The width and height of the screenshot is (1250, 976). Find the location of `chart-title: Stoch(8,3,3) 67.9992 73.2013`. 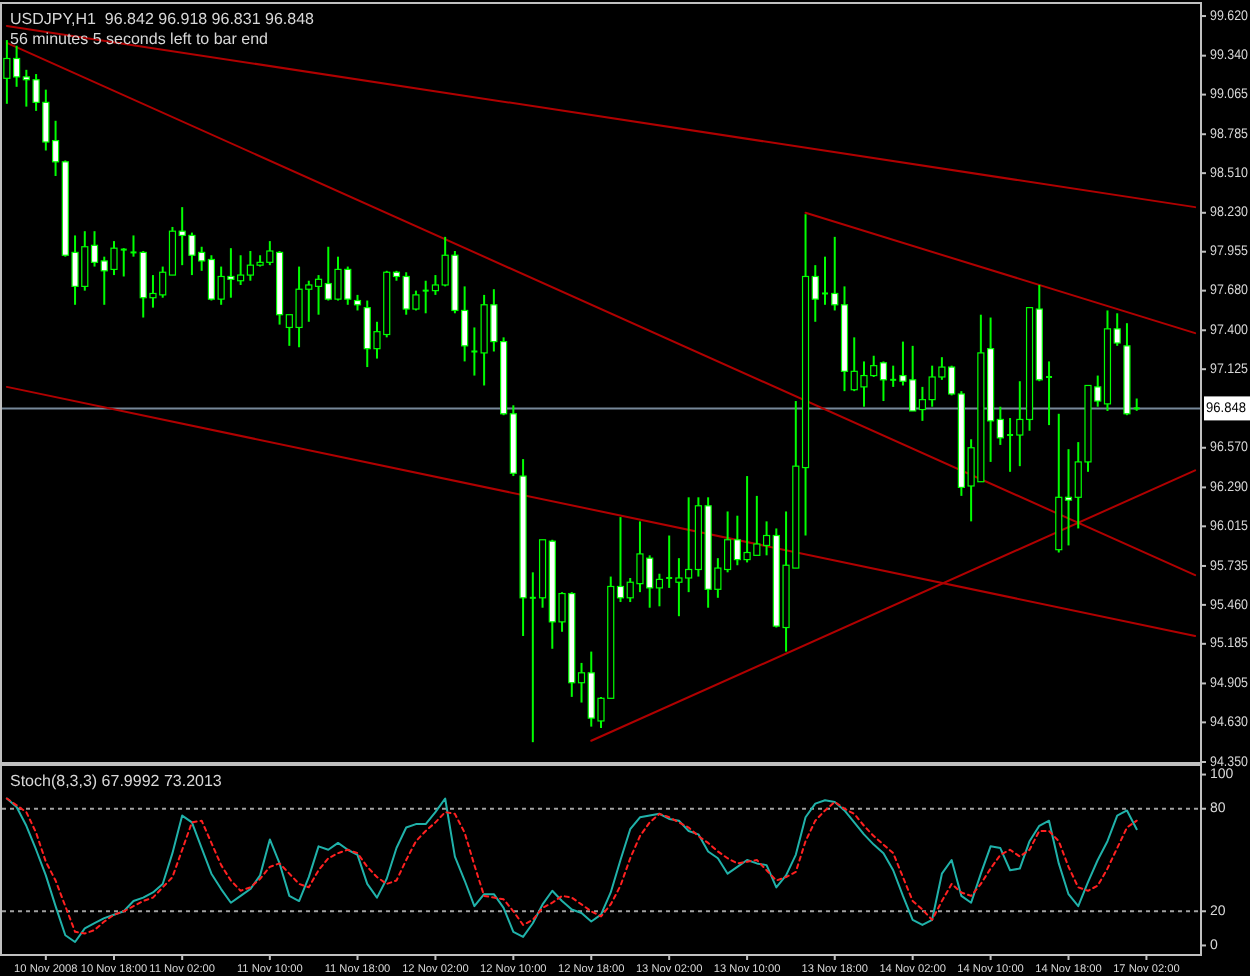

chart-title: Stoch(8,3,3) 67.9992 73.2013 is located at coordinates (116, 781).